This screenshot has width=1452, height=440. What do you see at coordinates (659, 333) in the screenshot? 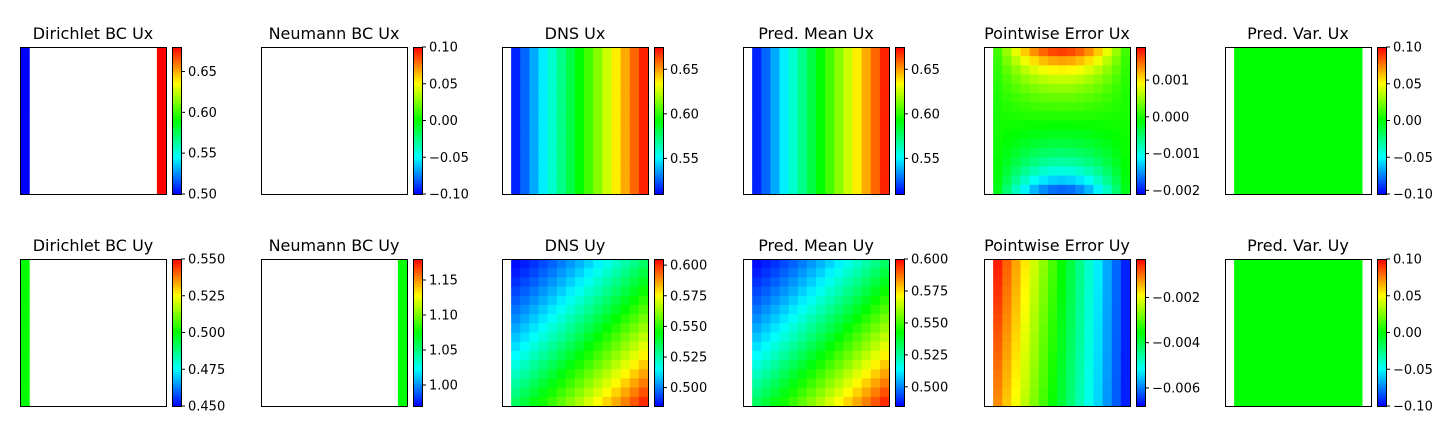
I see `colorbar-frame` at bounding box center [659, 333].